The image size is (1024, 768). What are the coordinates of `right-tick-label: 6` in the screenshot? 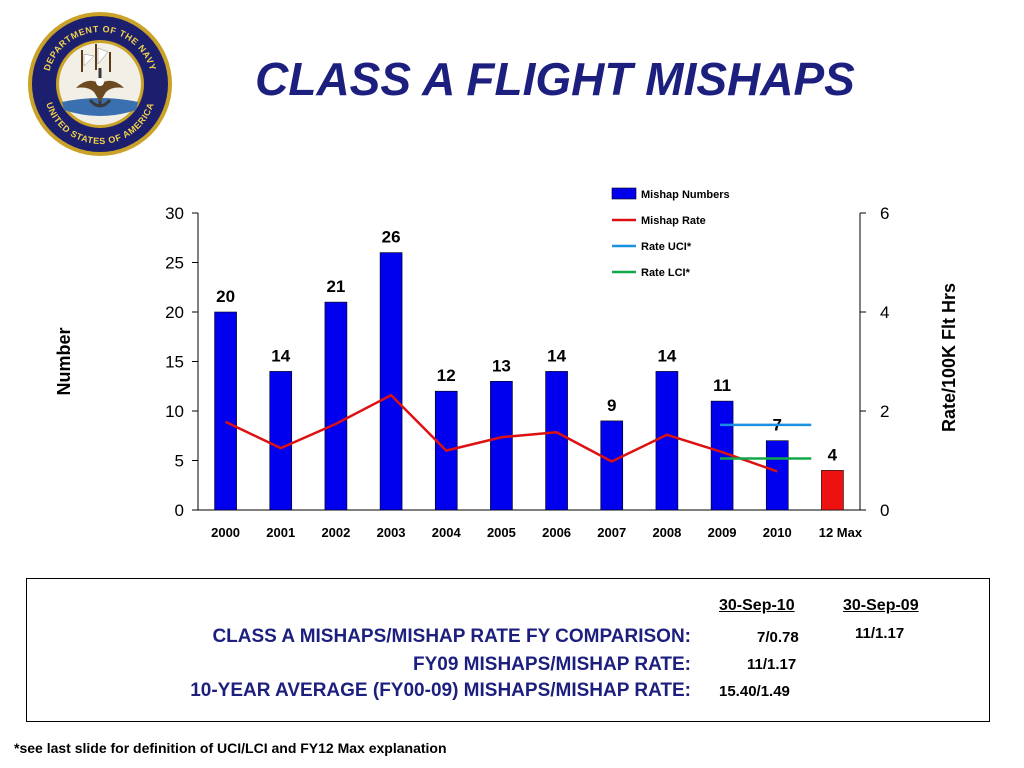 It's located at (884, 213).